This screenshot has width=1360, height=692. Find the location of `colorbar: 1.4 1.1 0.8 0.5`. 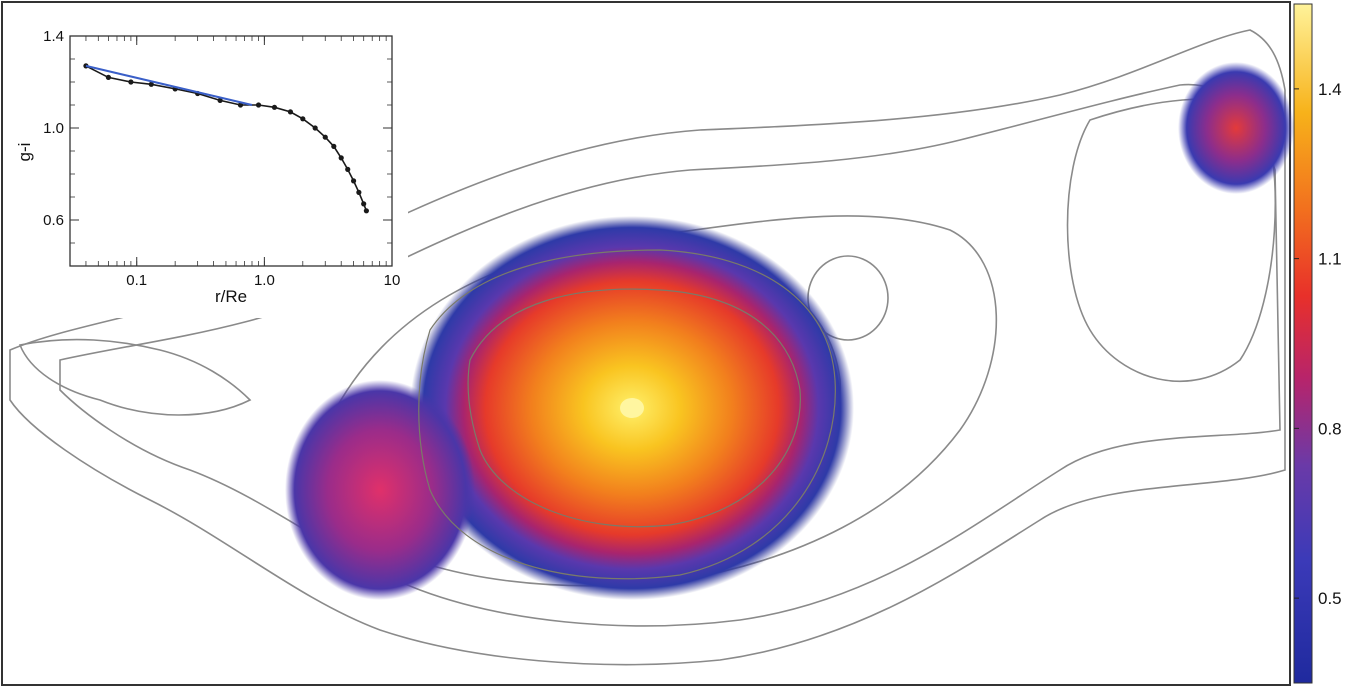

colorbar: 1.4 1.1 0.8 0.5 is located at coordinates (1317, 343).